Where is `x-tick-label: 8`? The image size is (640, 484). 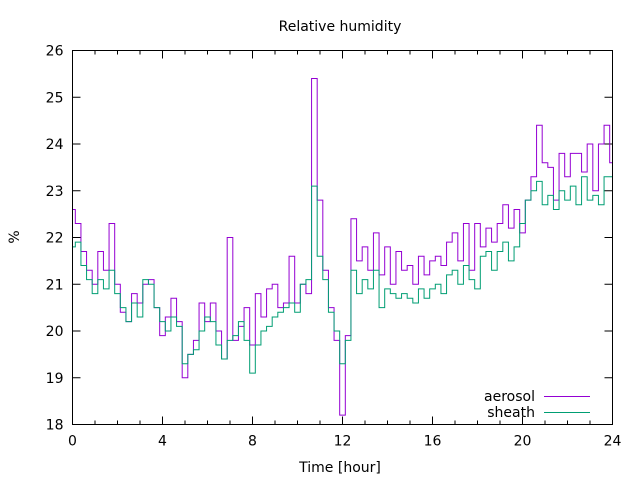
x-tick-label: 8 is located at coordinates (252, 442).